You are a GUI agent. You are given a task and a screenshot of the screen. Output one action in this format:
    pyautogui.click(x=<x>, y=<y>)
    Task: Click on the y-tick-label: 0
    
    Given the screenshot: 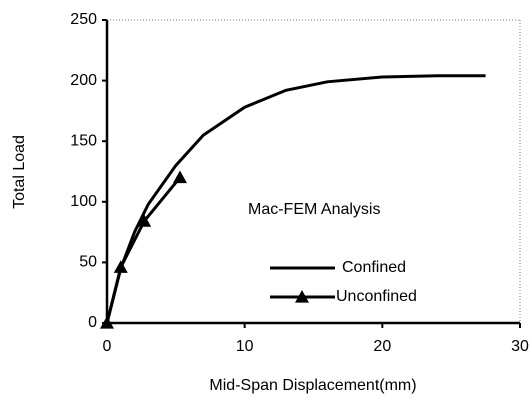 What is the action you would take?
    pyautogui.click(x=92, y=322)
    